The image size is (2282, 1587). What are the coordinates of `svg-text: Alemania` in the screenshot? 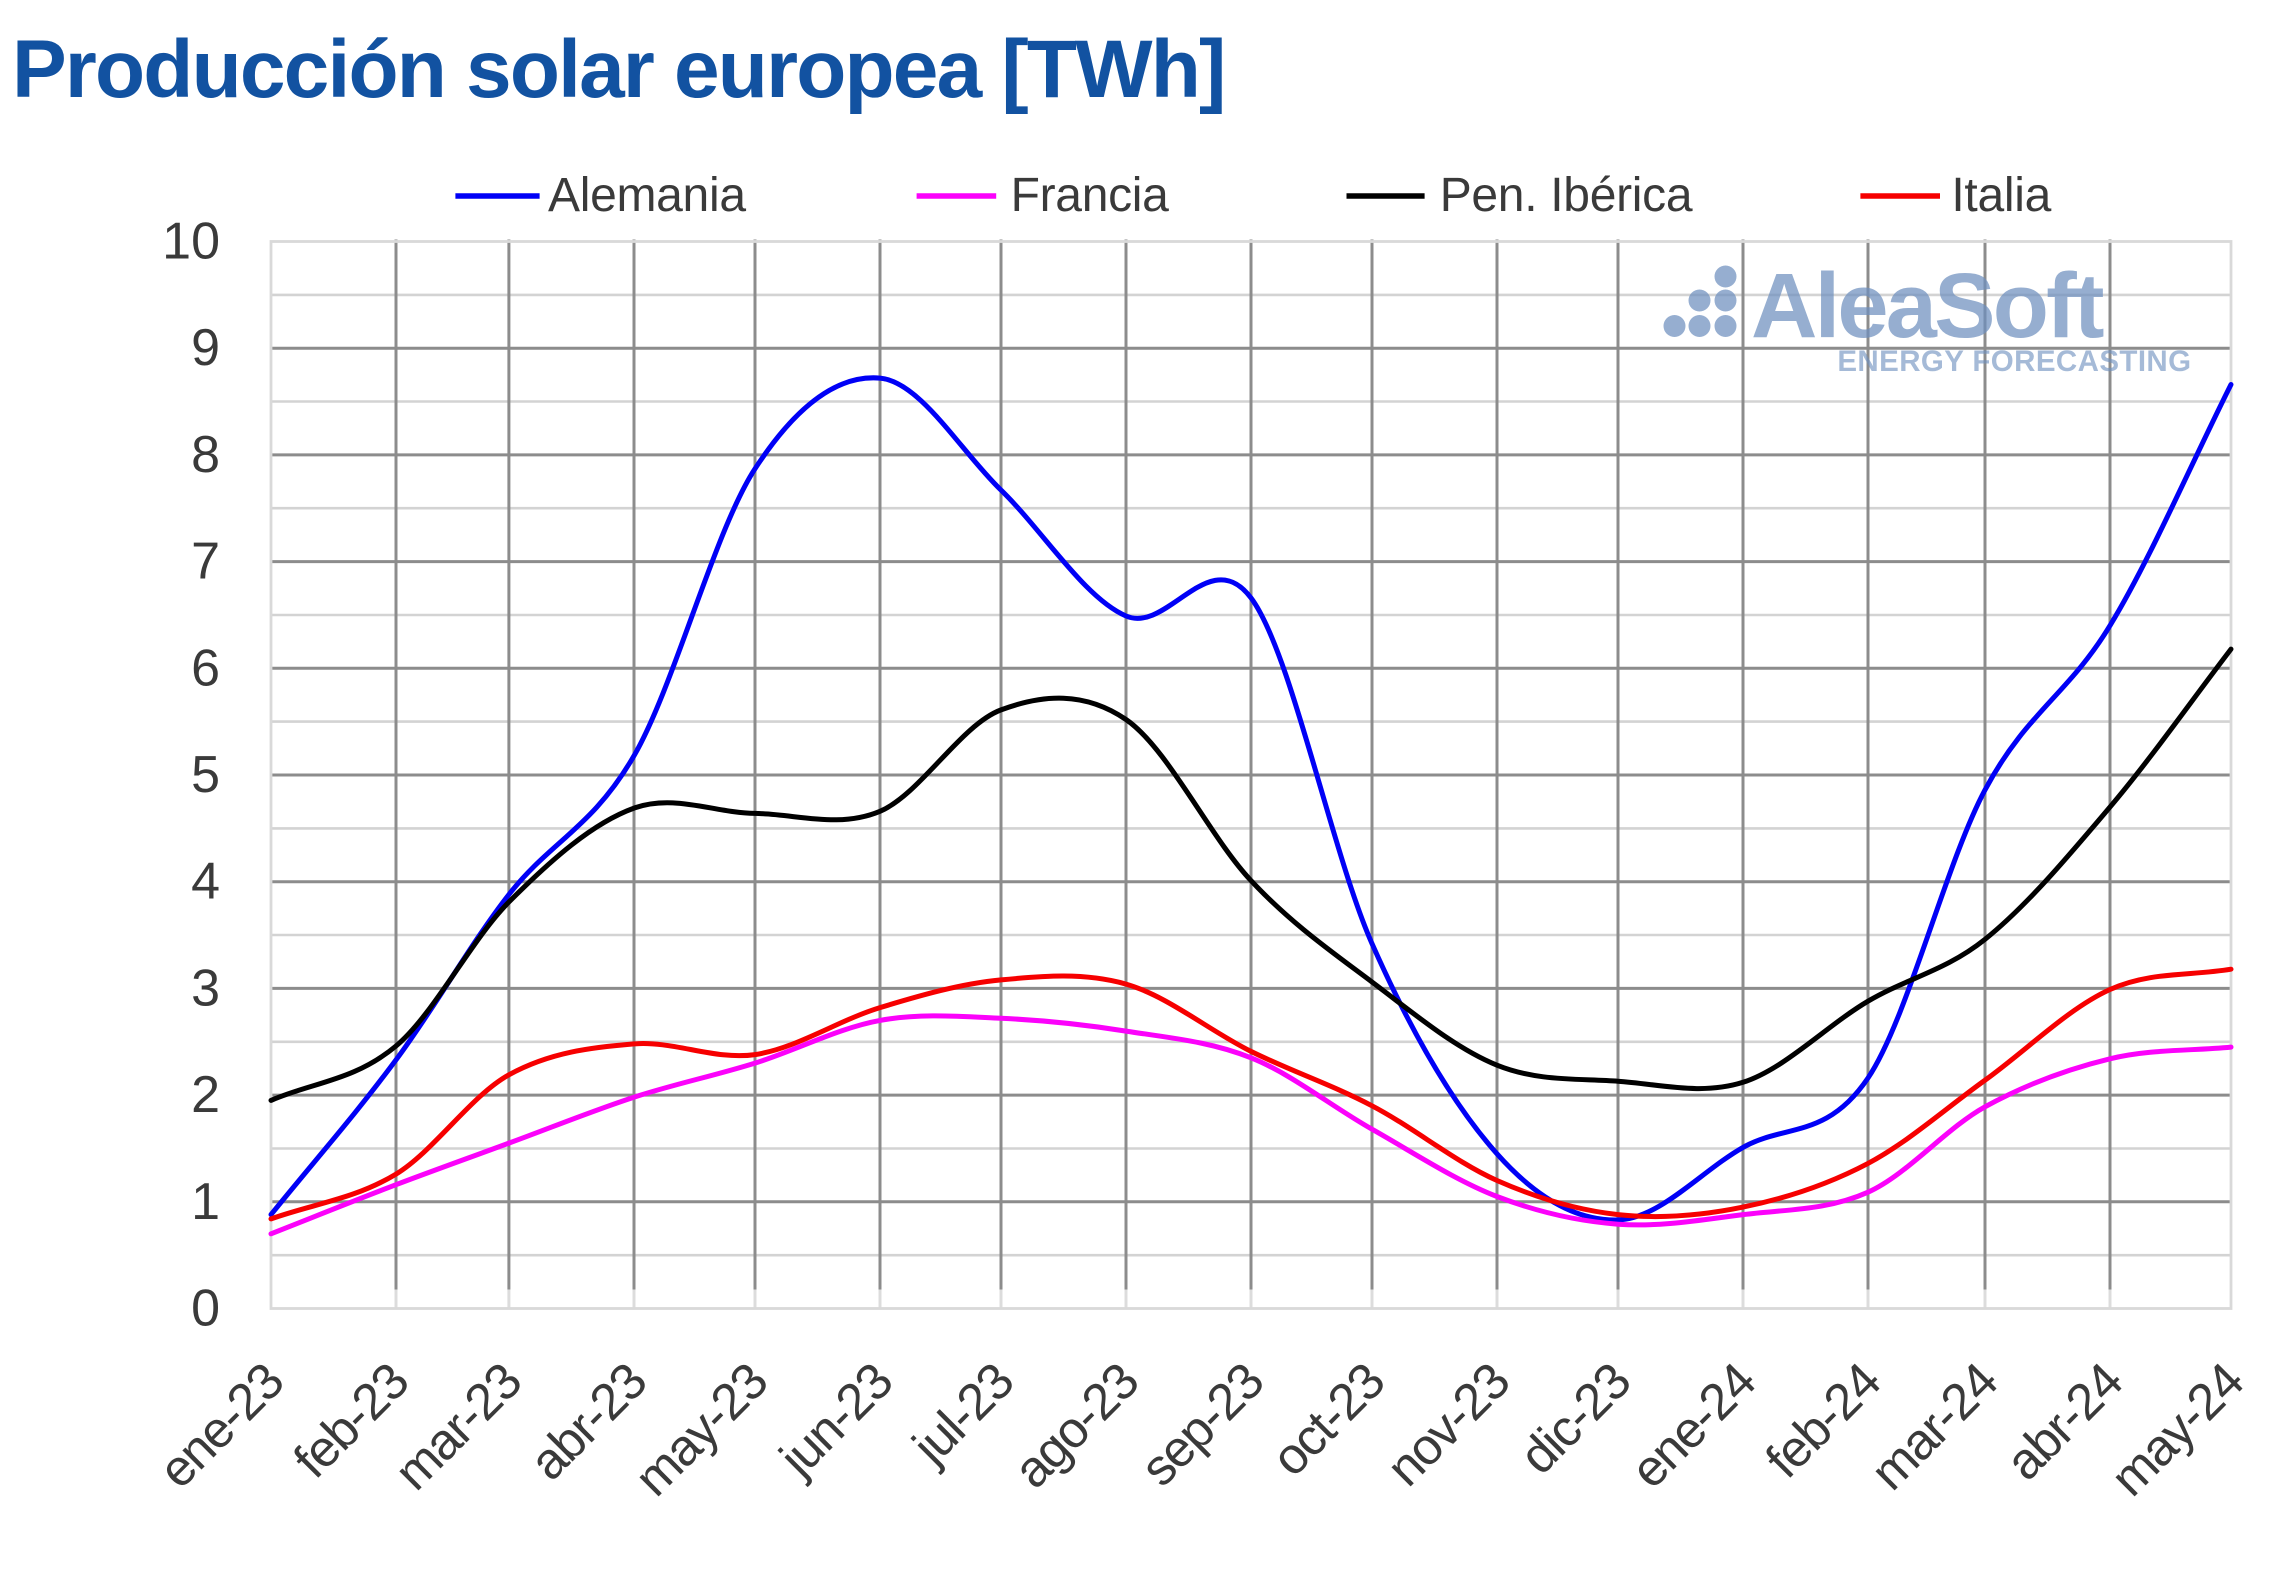 It's located at (647, 195).